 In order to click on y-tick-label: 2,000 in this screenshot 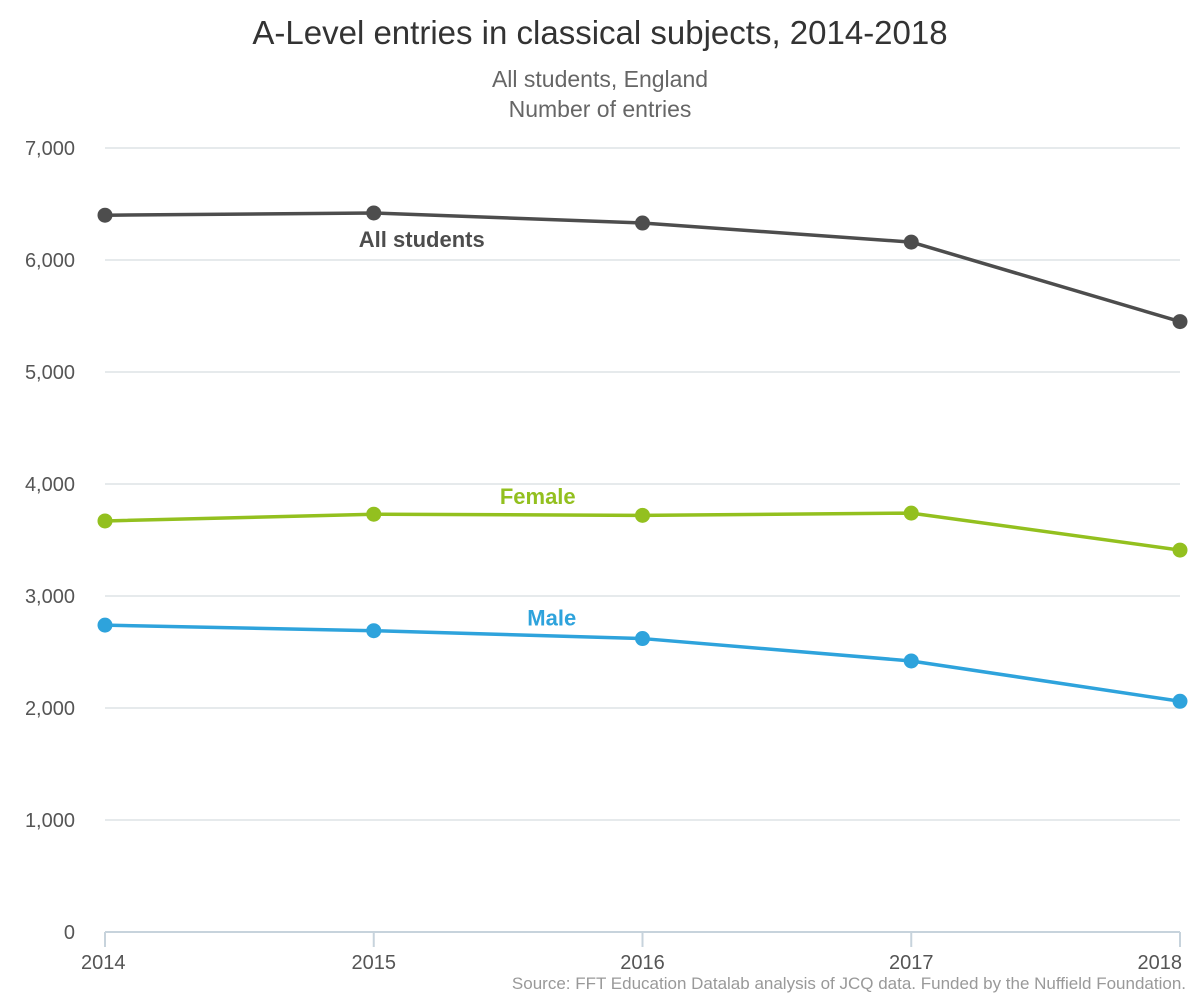, I will do `click(50, 709)`.